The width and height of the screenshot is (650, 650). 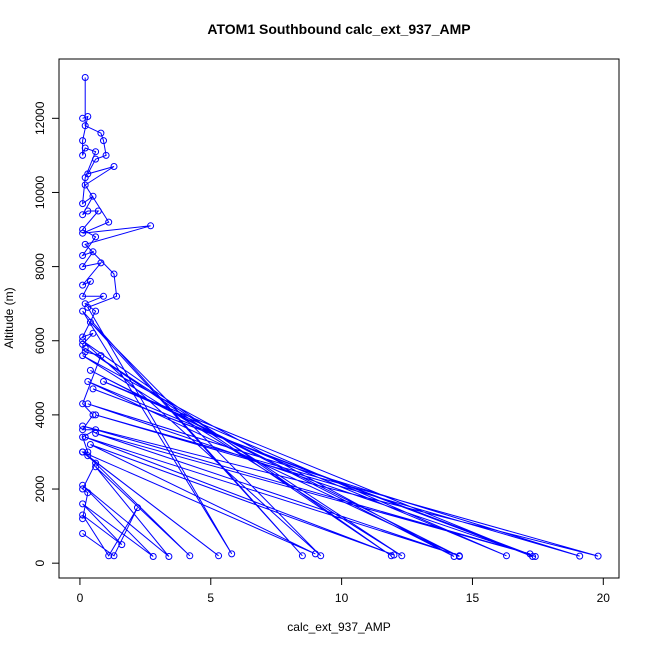 What do you see at coordinates (40, 414) in the screenshot?
I see `y-tick-label: 4000` at bounding box center [40, 414].